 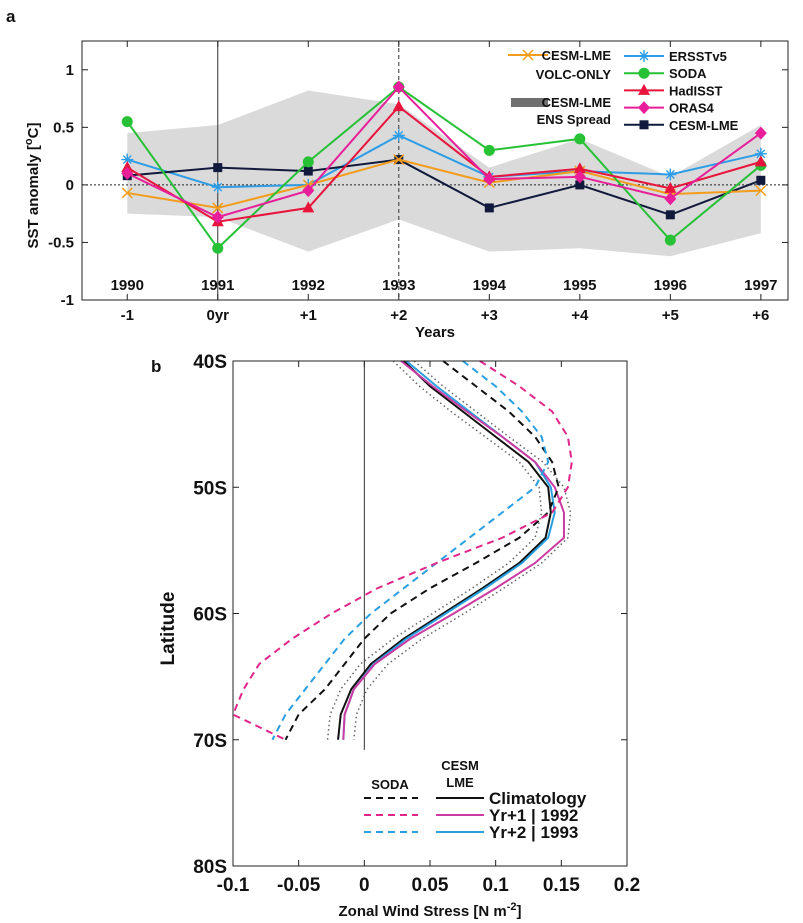 I want to click on year-label: 1990, so click(x=127, y=285).